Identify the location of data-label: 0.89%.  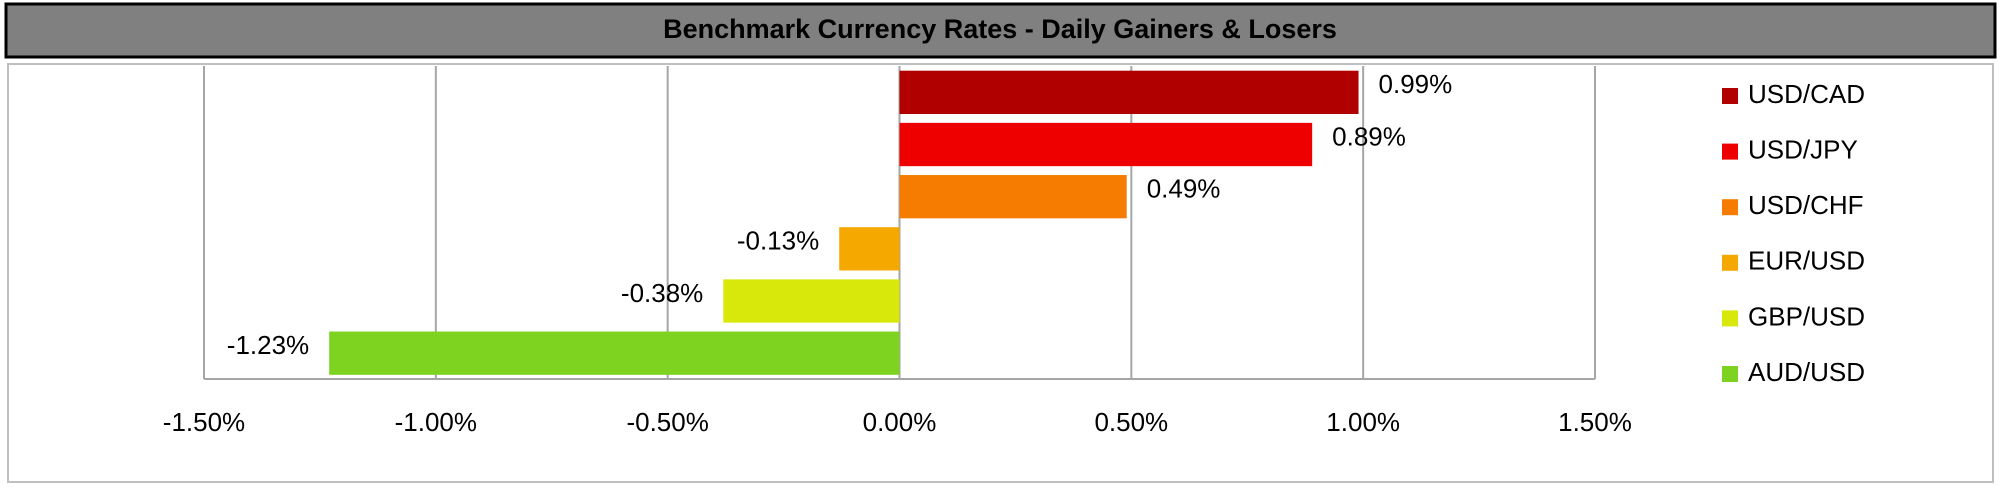
(1369, 136).